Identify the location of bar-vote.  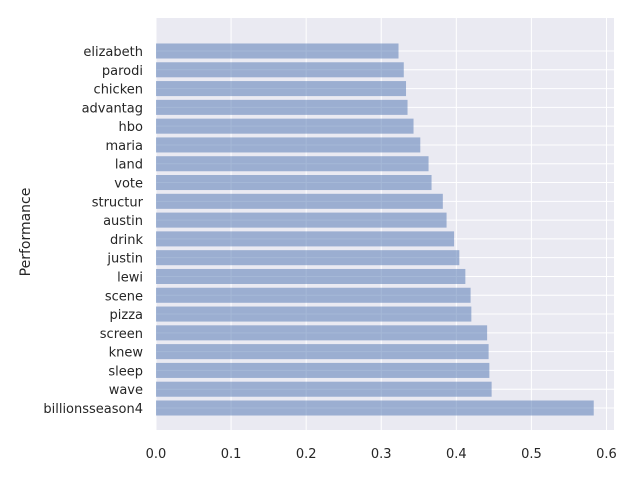
(294, 183).